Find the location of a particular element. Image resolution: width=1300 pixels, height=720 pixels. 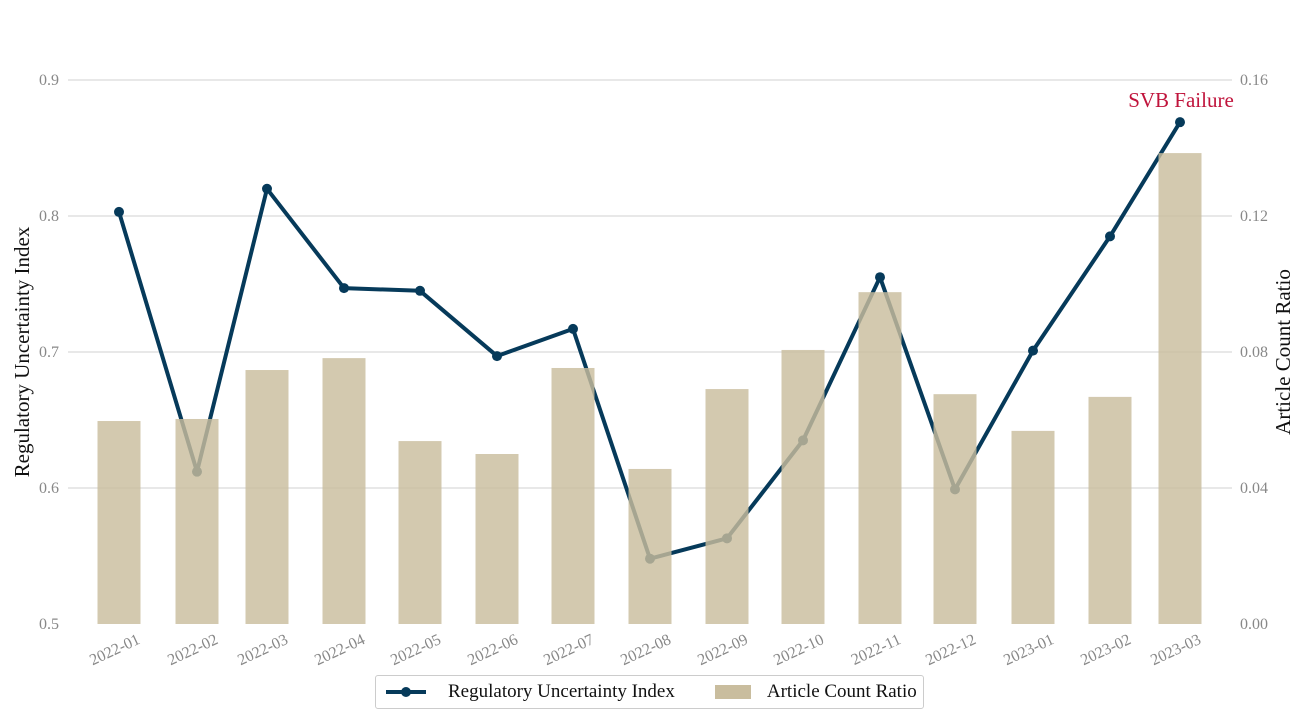

x-tick-label: 2022-04 is located at coordinates (340, 650).